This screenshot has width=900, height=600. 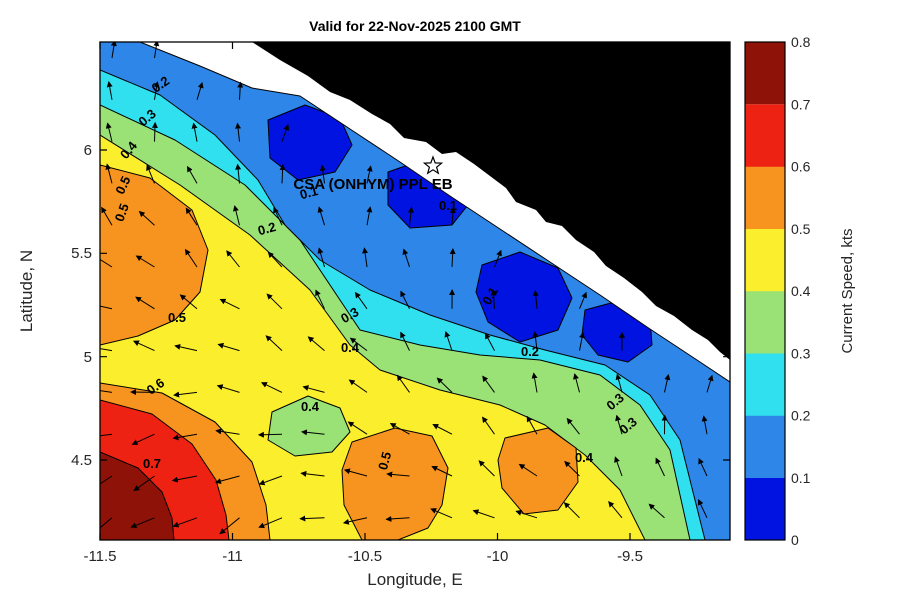 I want to click on colorbar-tick-label: 0.8, so click(x=801, y=42).